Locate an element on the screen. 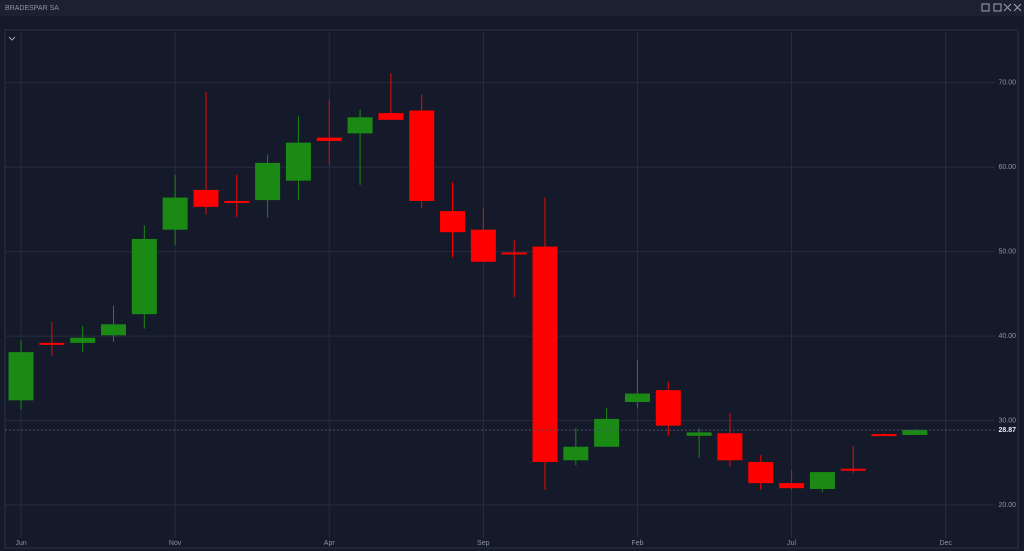  last-price-label: 28.87 is located at coordinates (1007, 430).